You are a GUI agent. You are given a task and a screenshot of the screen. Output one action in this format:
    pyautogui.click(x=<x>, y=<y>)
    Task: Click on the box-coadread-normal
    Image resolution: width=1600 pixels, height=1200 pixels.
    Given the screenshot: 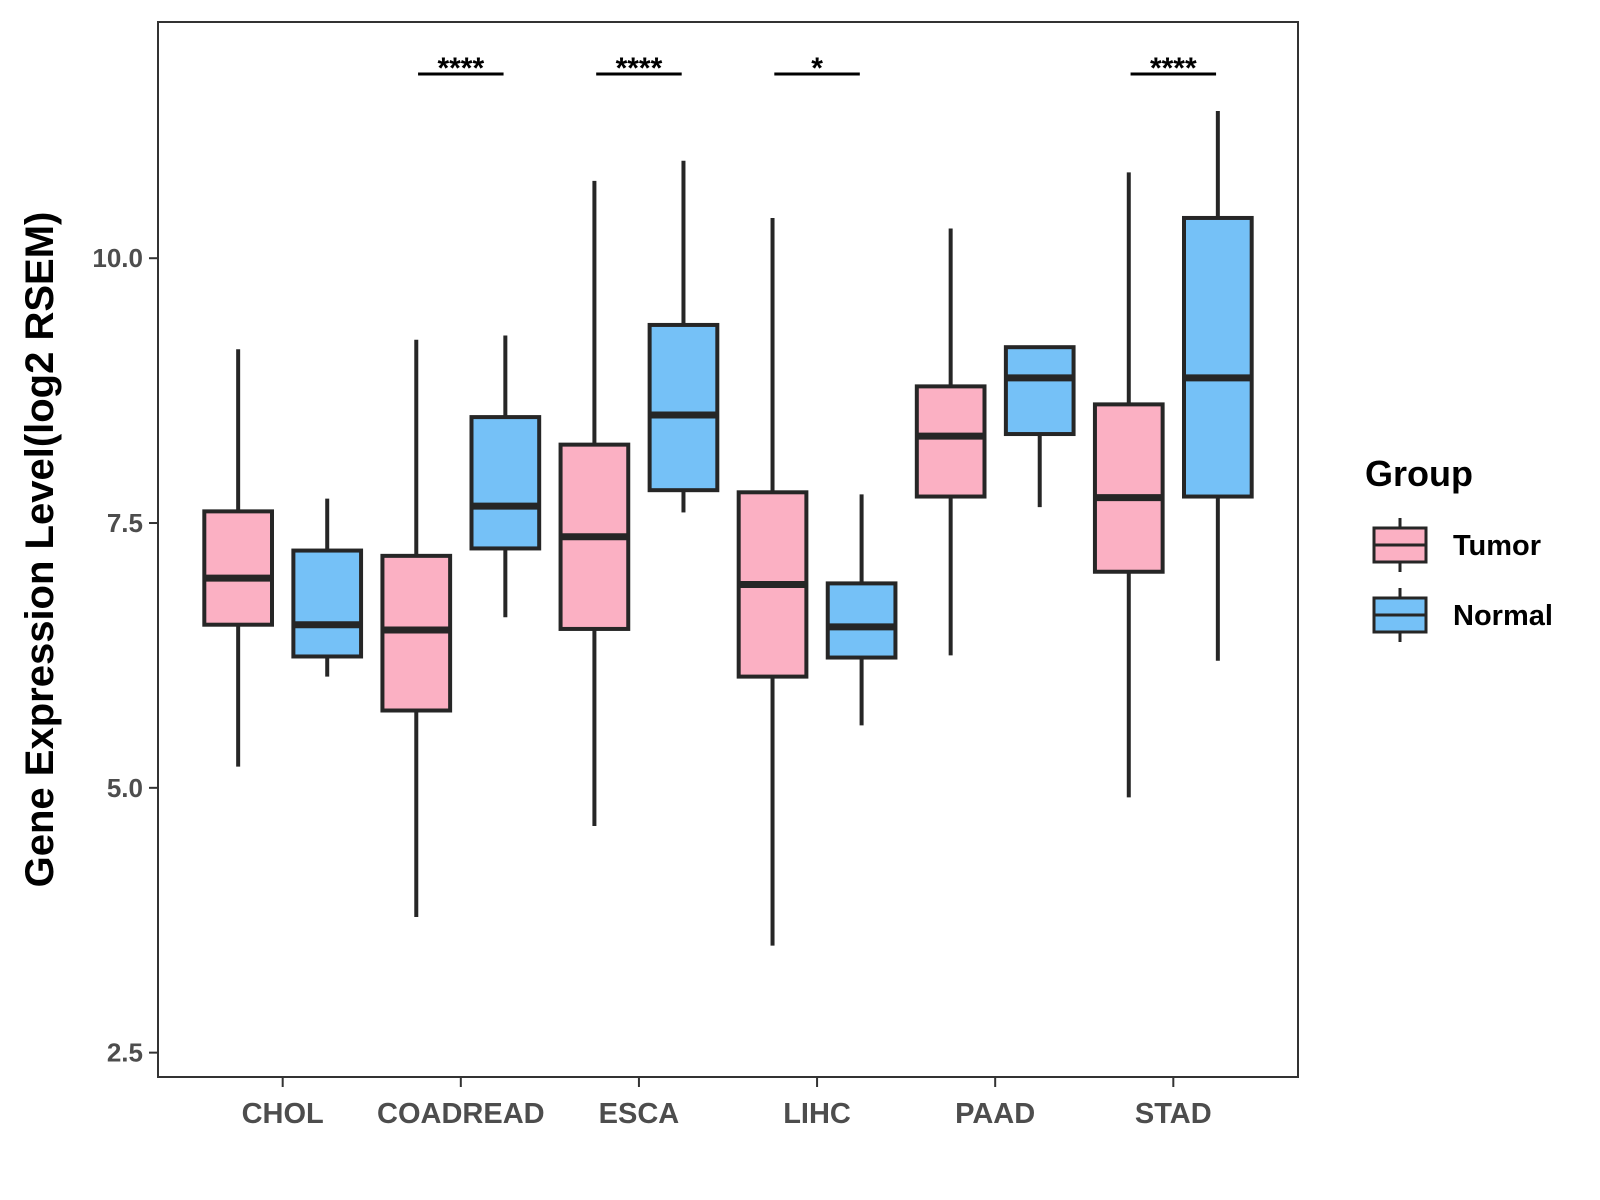 What is the action you would take?
    pyautogui.click(x=505, y=476)
    